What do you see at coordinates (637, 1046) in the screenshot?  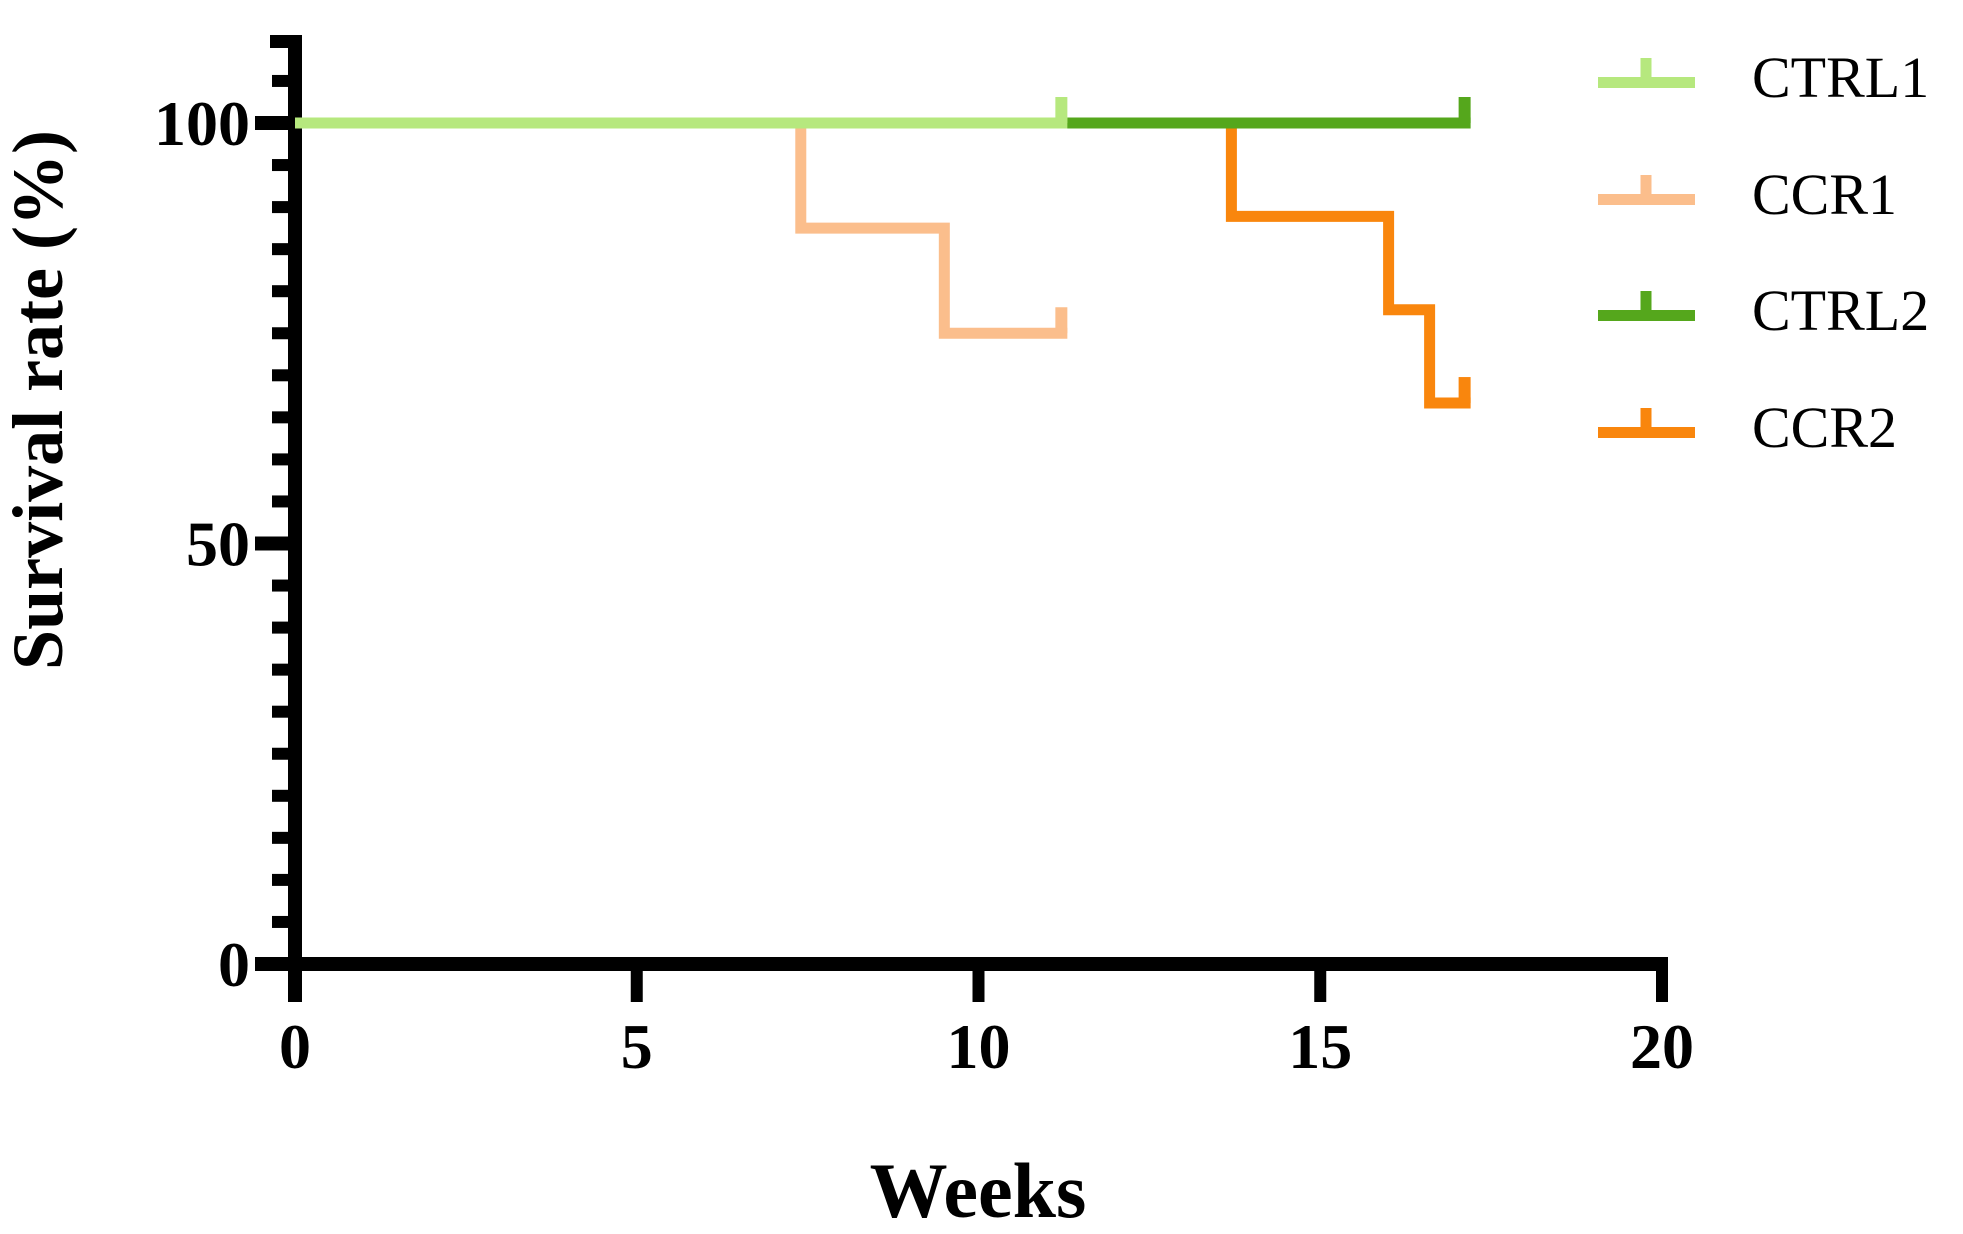 I see `x-tick-label-5: 5` at bounding box center [637, 1046].